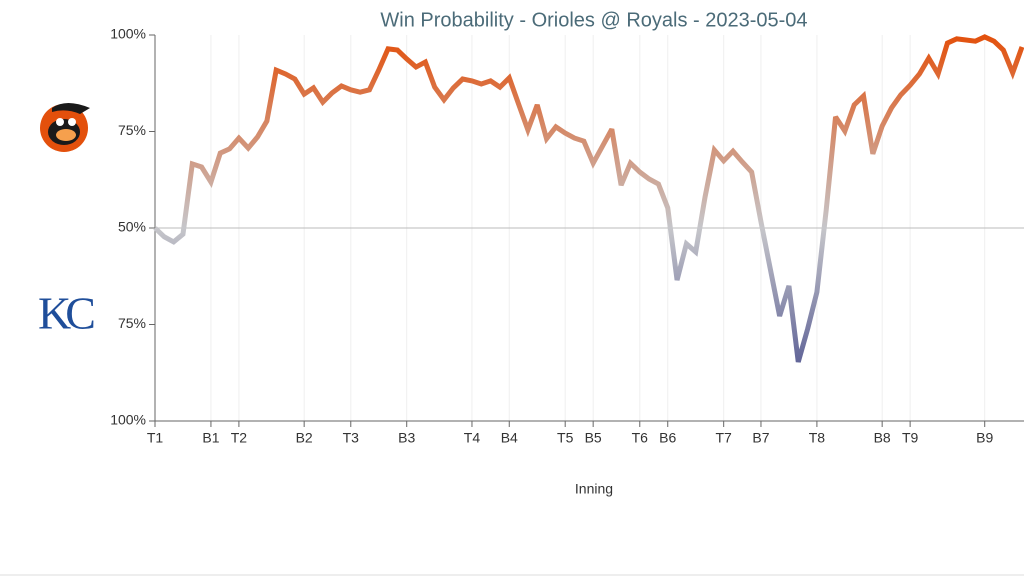 The height and width of the screenshot is (582, 1024). What do you see at coordinates (667, 438) in the screenshot?
I see `x-tick-label: B6` at bounding box center [667, 438].